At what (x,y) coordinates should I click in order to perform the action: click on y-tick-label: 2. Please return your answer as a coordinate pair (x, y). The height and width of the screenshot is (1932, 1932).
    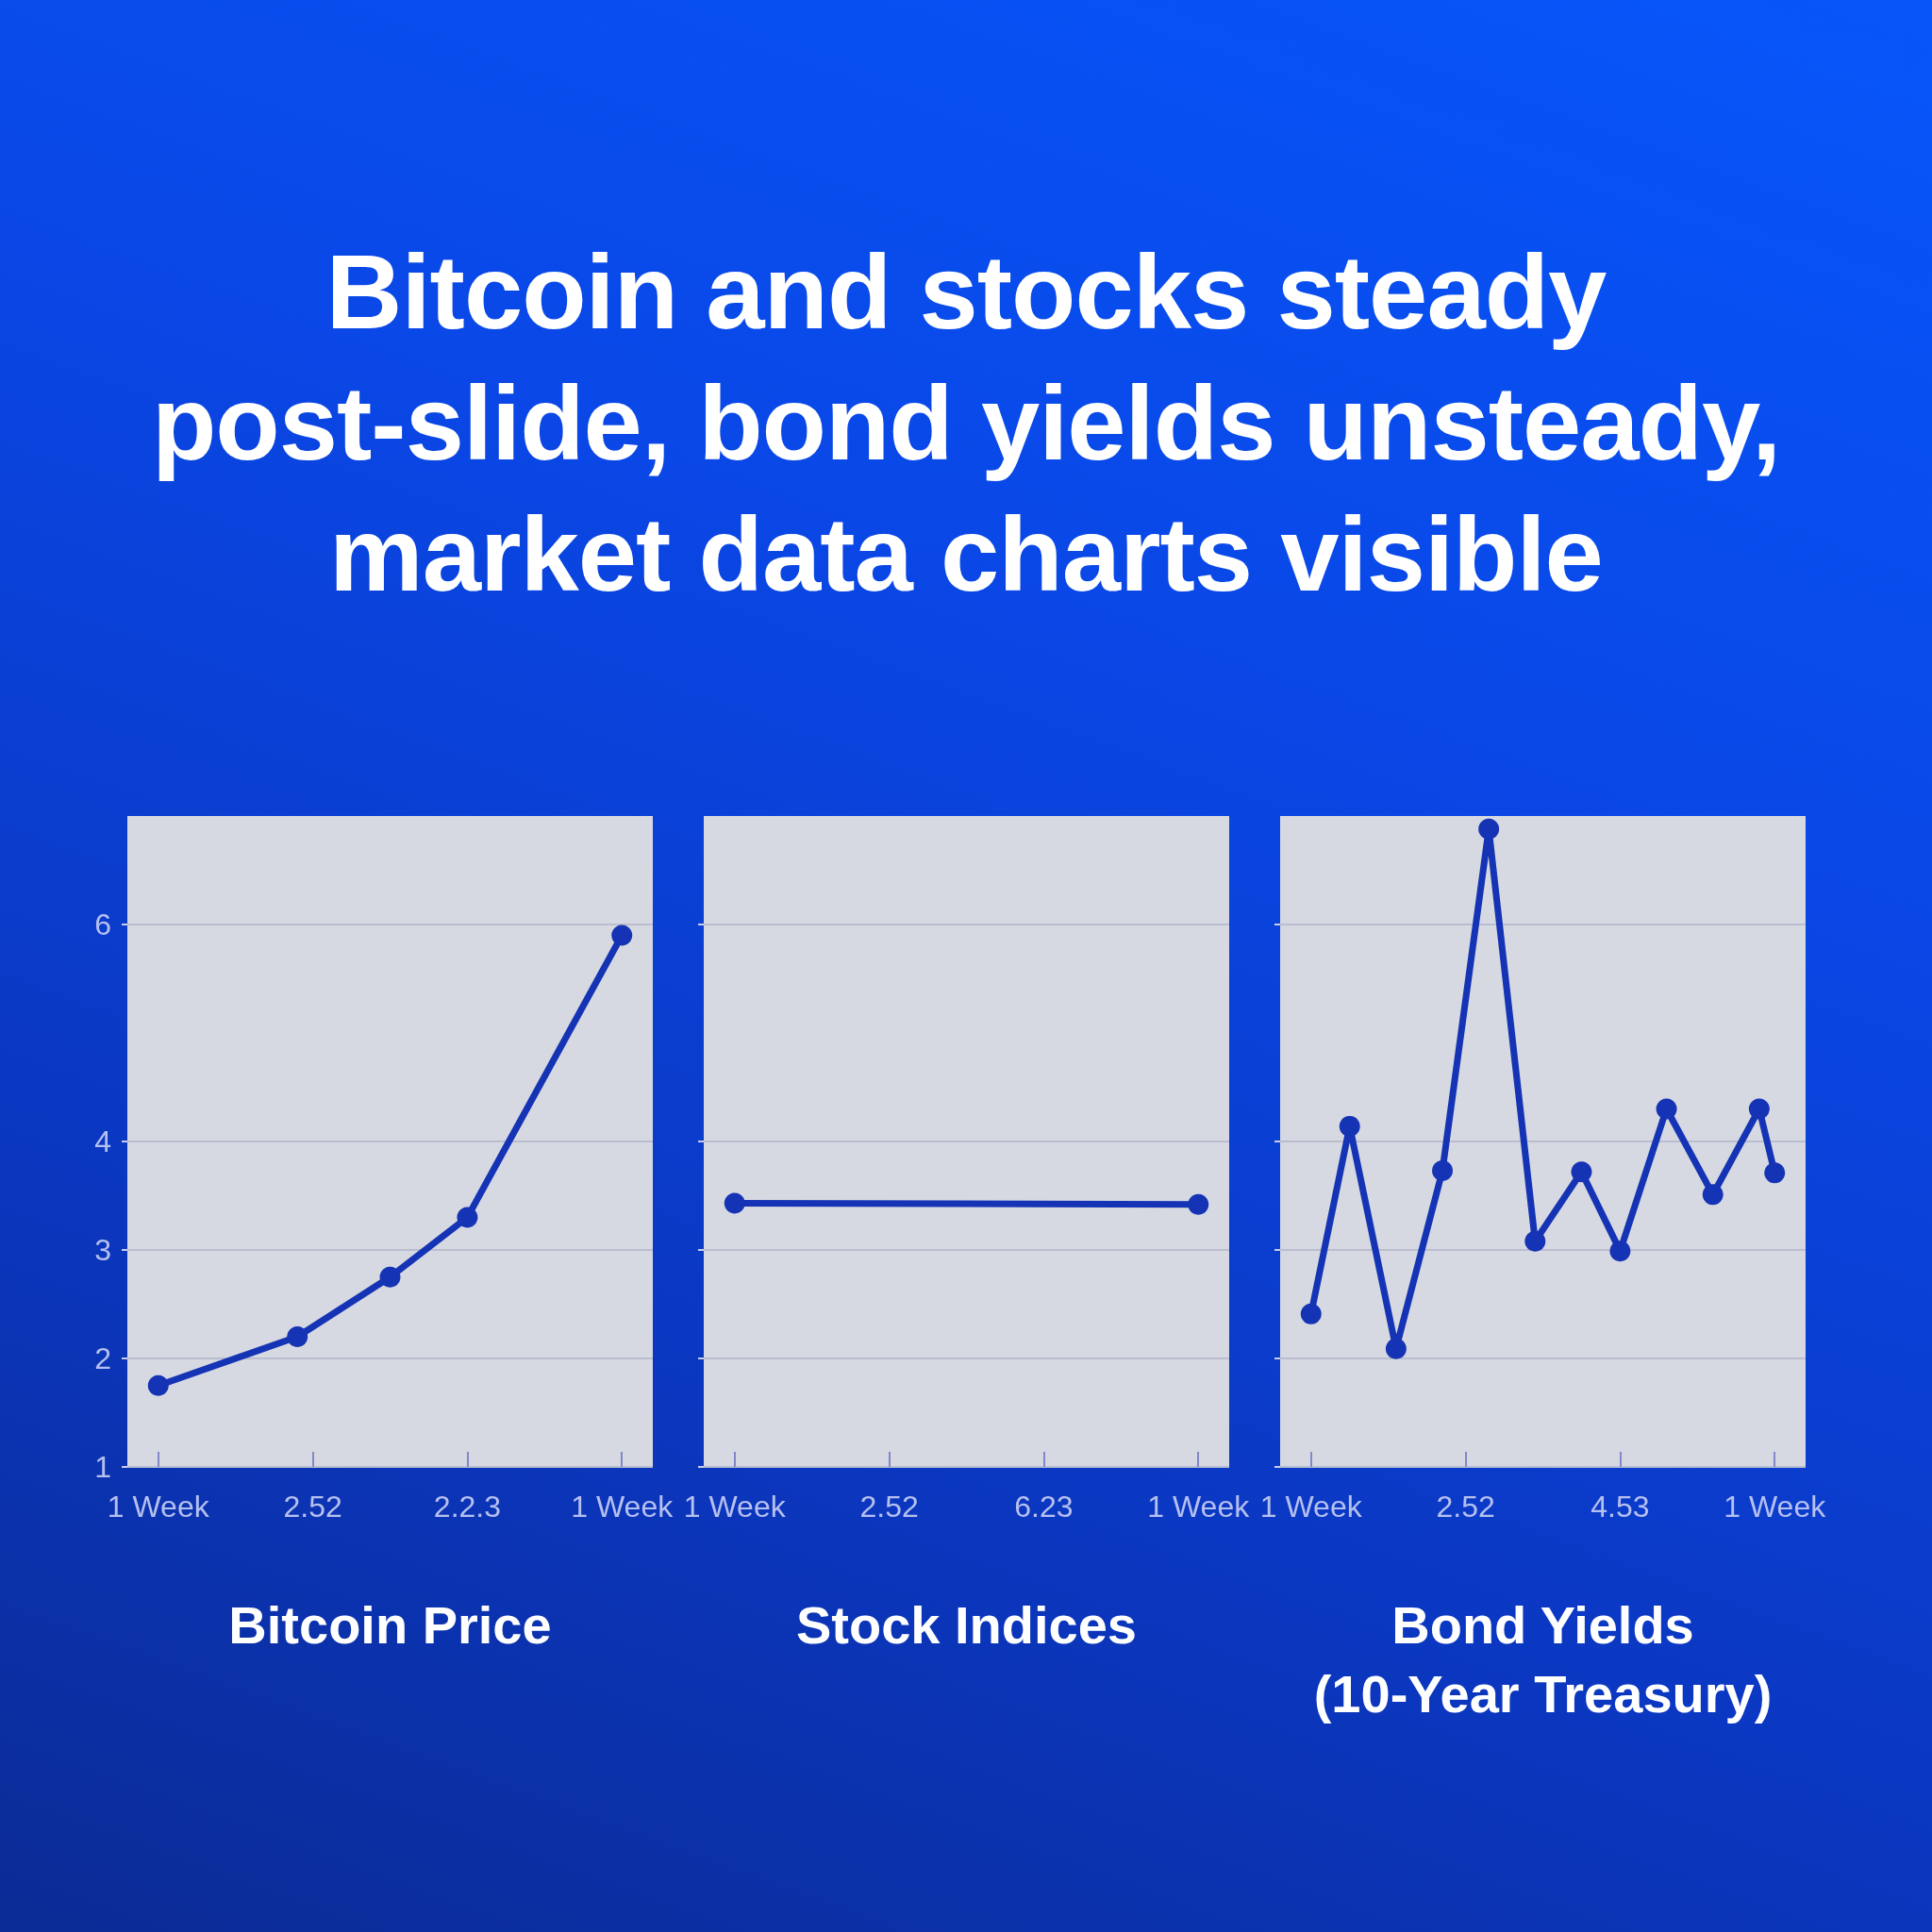
    Looking at the image, I should click on (102, 1358).